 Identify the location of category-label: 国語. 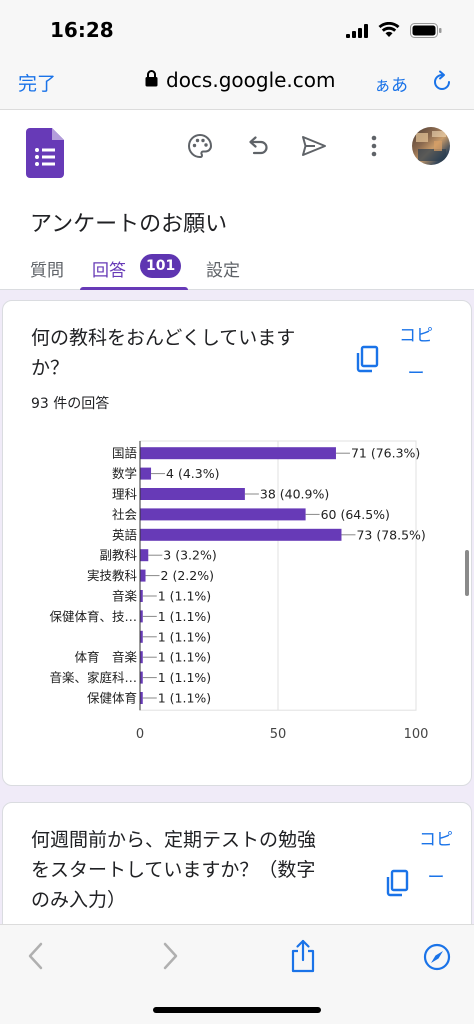
(125, 453).